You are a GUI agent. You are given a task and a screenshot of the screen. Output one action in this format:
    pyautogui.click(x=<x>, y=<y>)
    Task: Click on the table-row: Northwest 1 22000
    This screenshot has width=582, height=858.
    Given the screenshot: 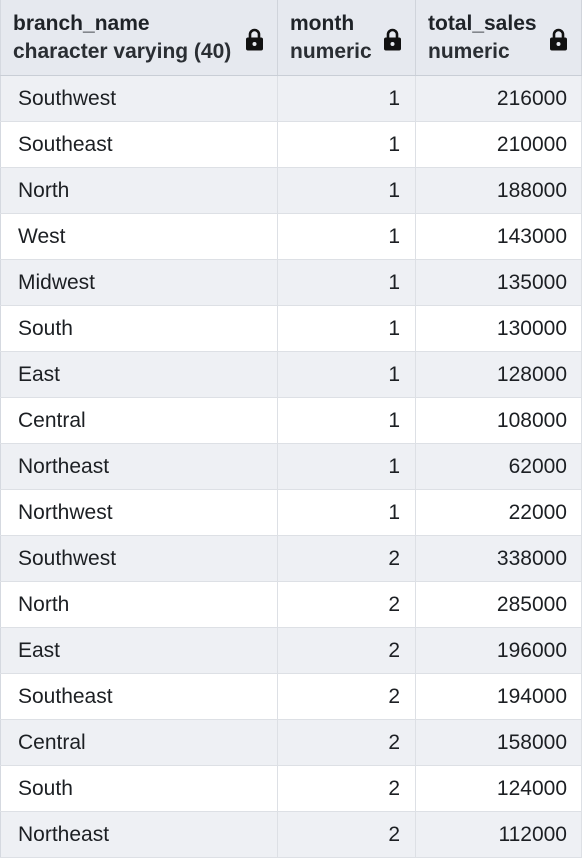 What is the action you would take?
    pyautogui.click(x=291, y=512)
    